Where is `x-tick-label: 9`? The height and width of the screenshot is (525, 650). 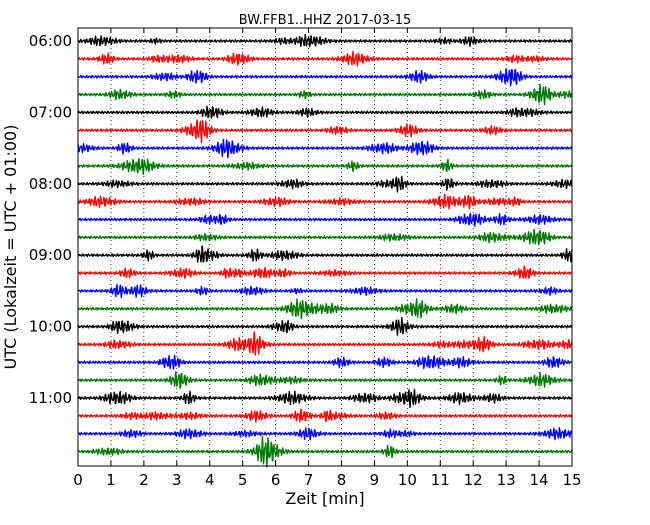 x-tick-label: 9 is located at coordinates (375, 480).